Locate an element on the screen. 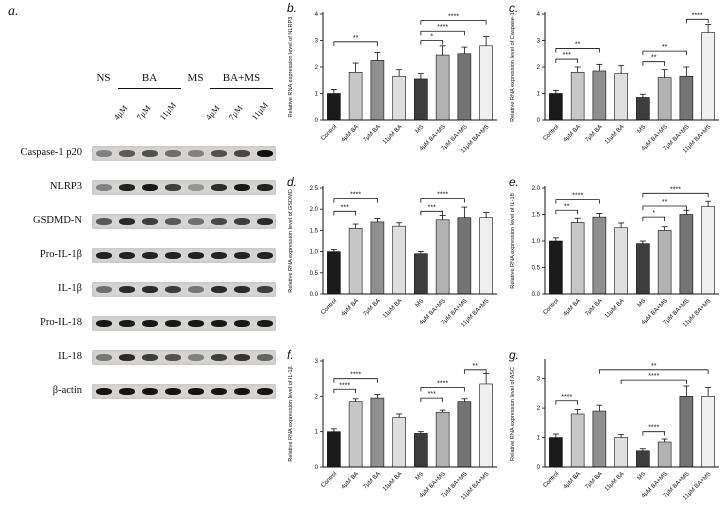 Image resolution: width=726 pixels, height=521 pixels. y-tick-label: 1 is located at coordinates (538, 439).